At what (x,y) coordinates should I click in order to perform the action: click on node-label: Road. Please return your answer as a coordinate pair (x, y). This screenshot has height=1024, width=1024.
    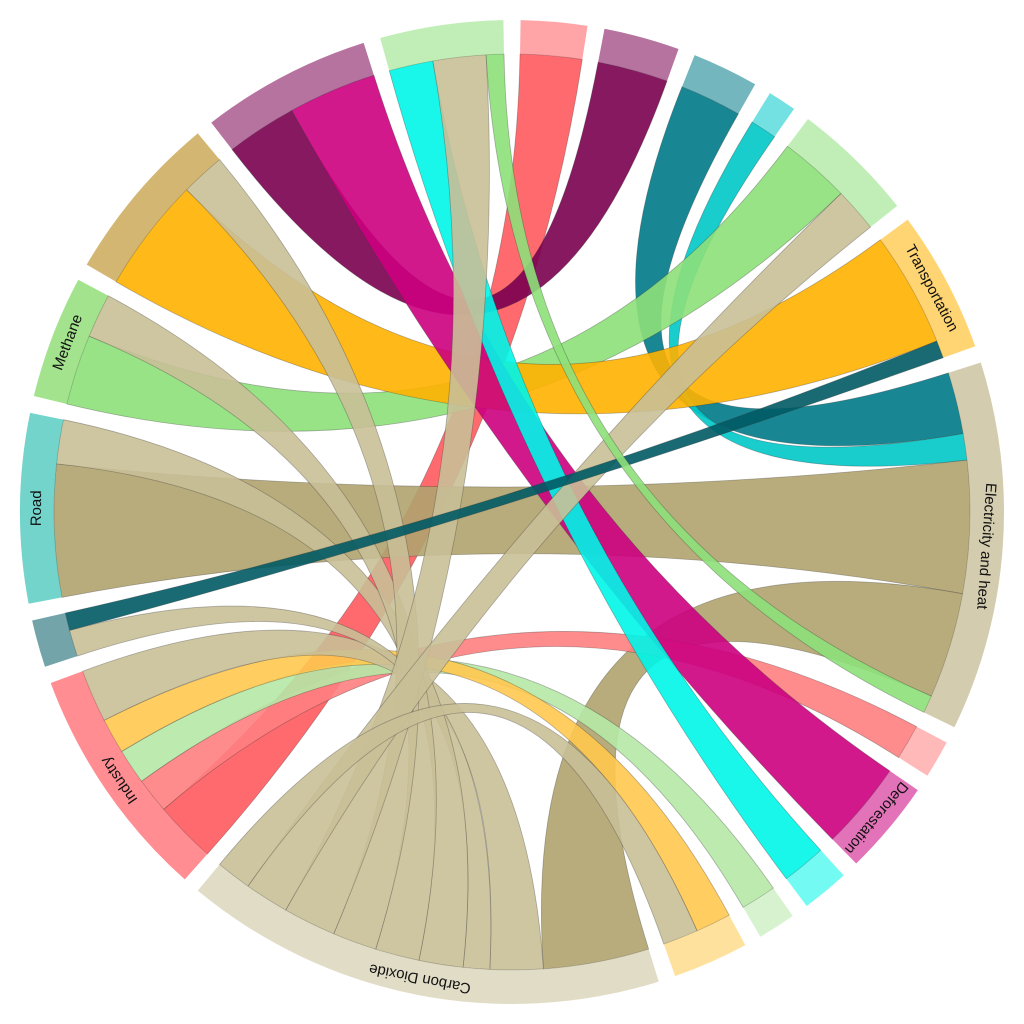
    Looking at the image, I should click on (36, 508).